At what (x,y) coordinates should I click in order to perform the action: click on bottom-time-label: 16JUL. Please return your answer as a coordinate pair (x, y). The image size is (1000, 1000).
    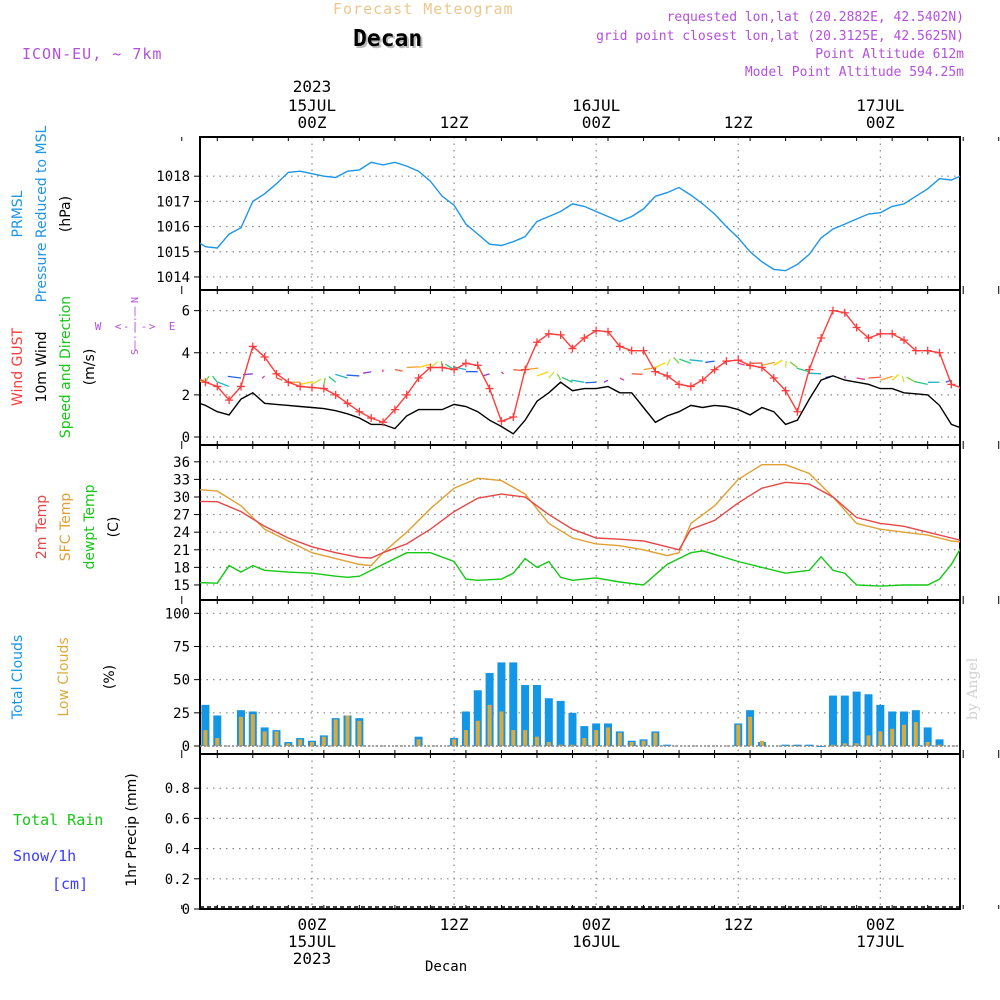
    Looking at the image, I should click on (596, 941).